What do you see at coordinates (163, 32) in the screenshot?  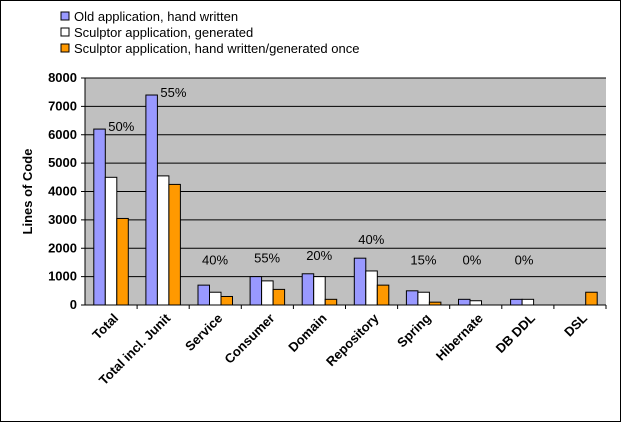 I see `legend-label: Sculptor application, generated` at bounding box center [163, 32].